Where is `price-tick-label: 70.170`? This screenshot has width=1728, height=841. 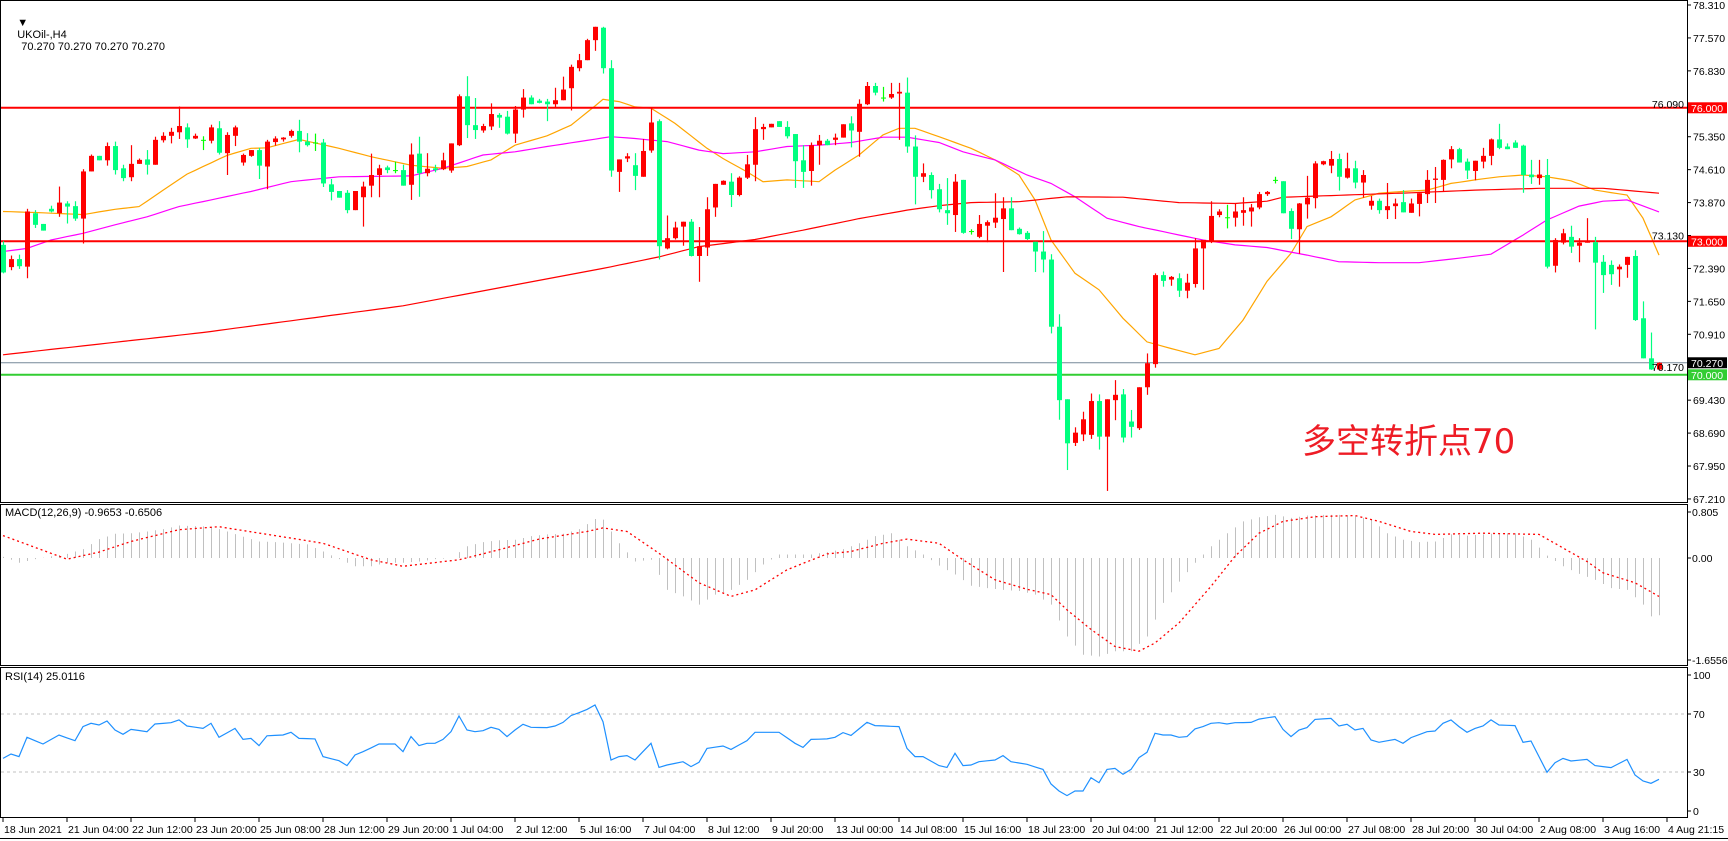 price-tick-label: 70.170 is located at coordinates (1668, 368).